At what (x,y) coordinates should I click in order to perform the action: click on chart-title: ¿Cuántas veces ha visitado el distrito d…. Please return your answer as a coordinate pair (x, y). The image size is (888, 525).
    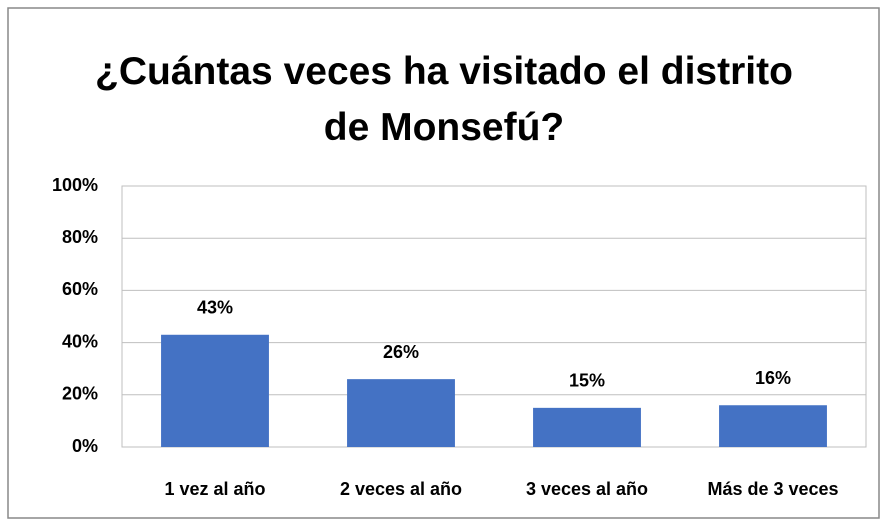
    Looking at the image, I should click on (444, 99).